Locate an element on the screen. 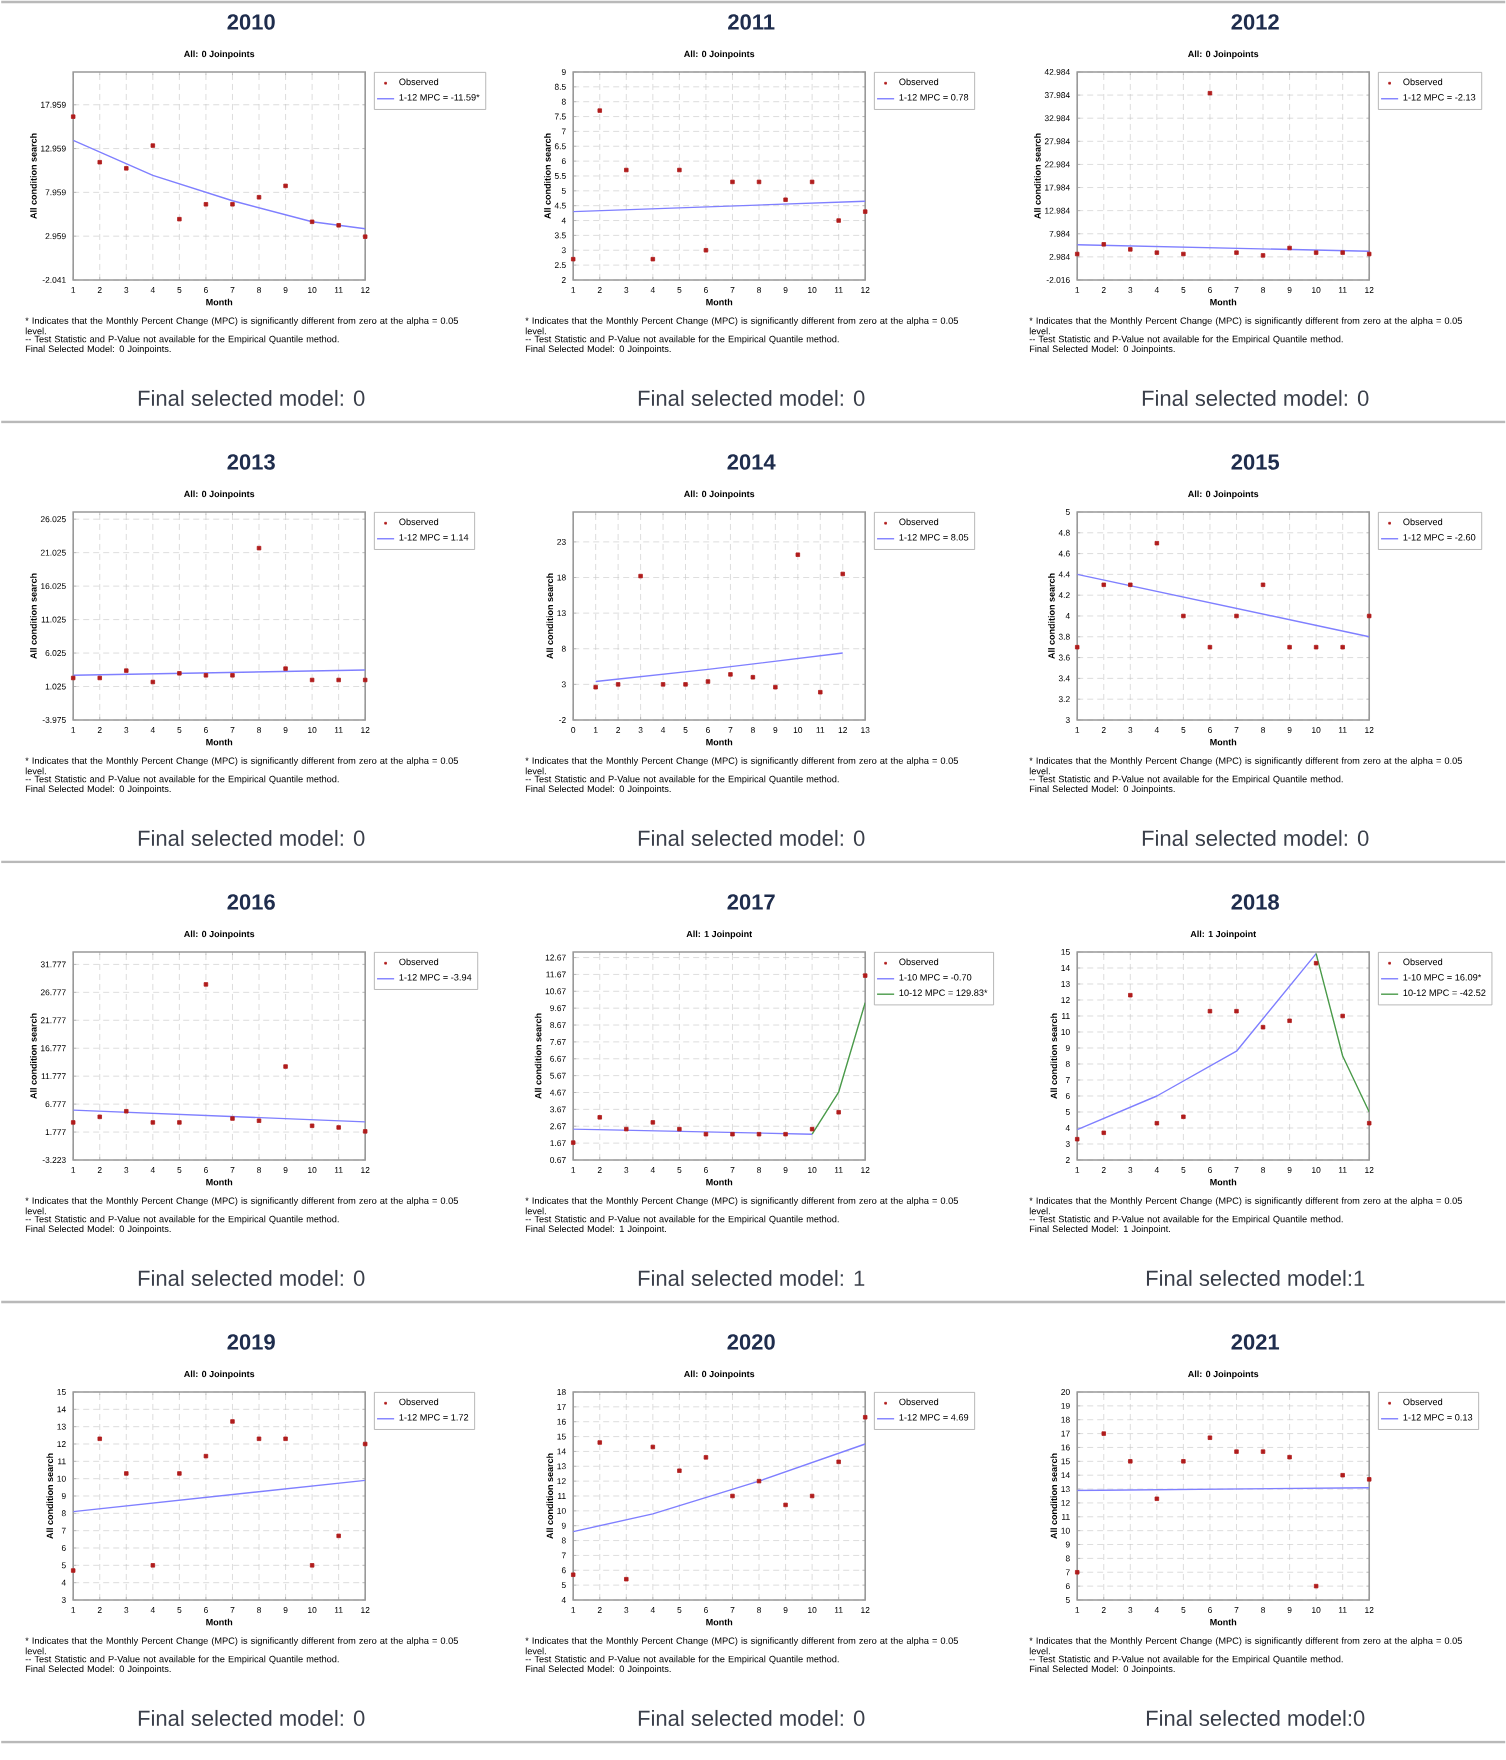  chart-title: 2015 is located at coordinates (1255, 462).